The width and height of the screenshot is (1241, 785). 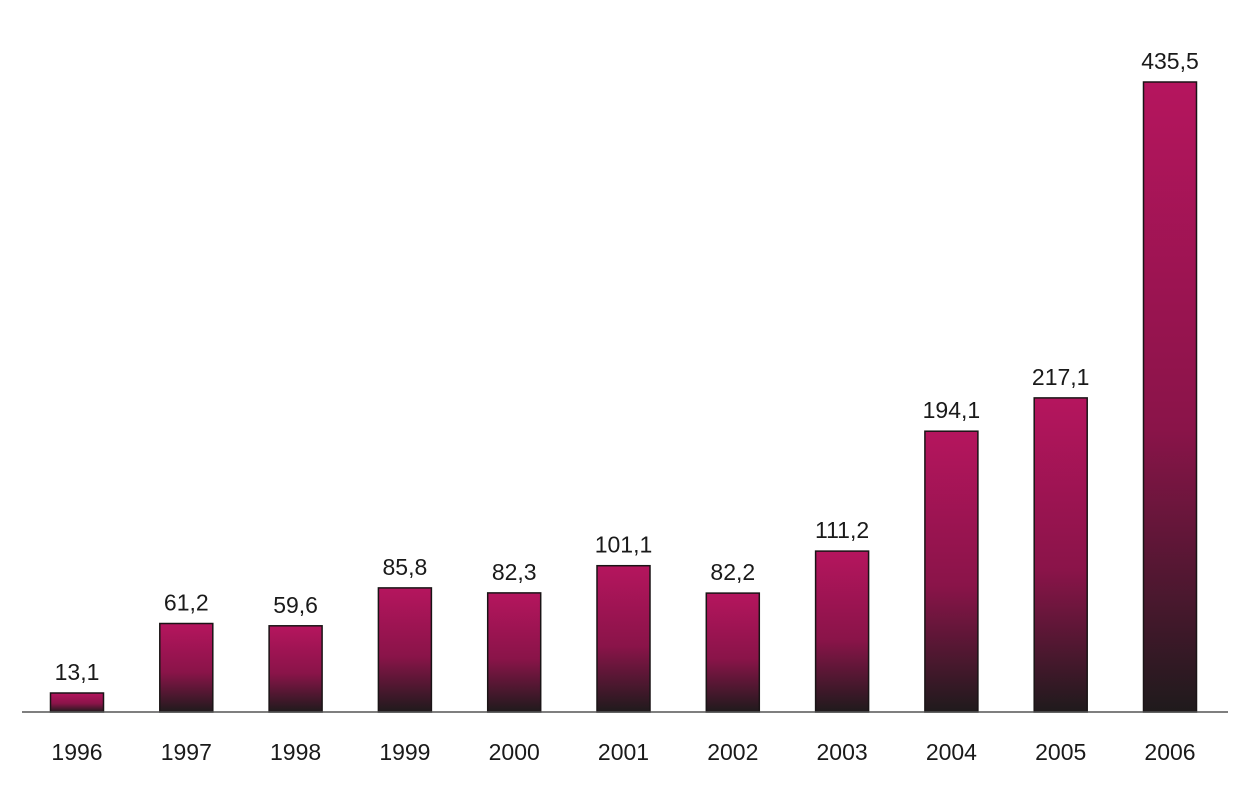 I want to click on data-label-2000: 82,3, so click(x=514, y=572).